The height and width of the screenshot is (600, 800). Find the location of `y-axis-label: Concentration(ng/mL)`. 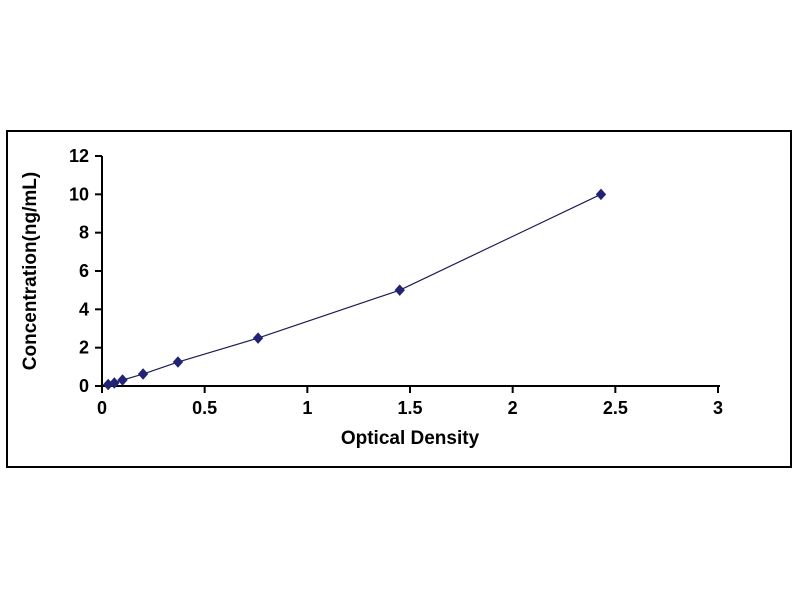

y-axis-label: Concentration(ng/mL) is located at coordinates (30, 271).